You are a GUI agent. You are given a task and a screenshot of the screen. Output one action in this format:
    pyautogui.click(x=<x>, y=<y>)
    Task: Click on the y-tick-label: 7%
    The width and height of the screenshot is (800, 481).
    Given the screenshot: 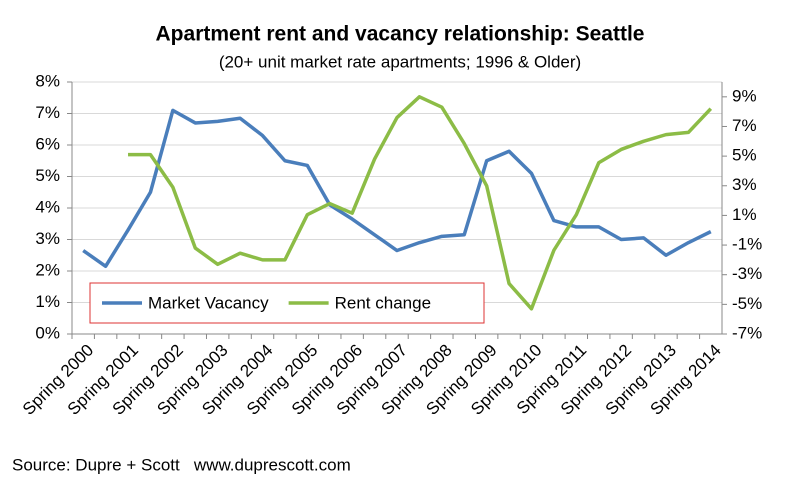 What is the action you would take?
    pyautogui.click(x=47, y=112)
    